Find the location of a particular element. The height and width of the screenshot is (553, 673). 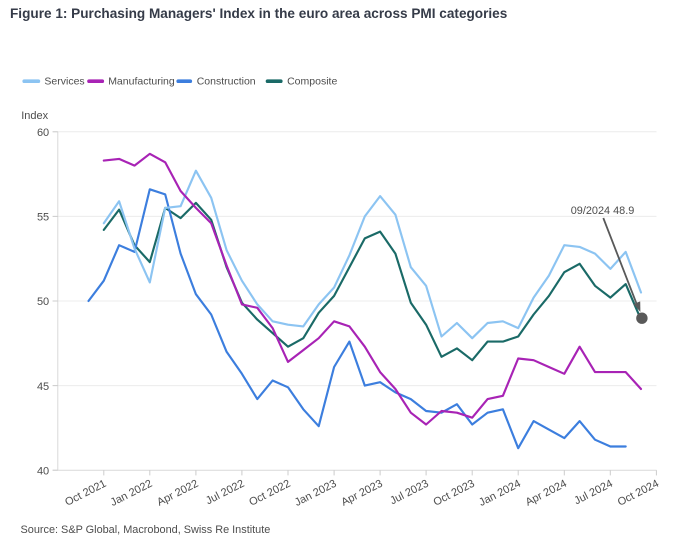

svg-text: Index is located at coordinates (34, 116).